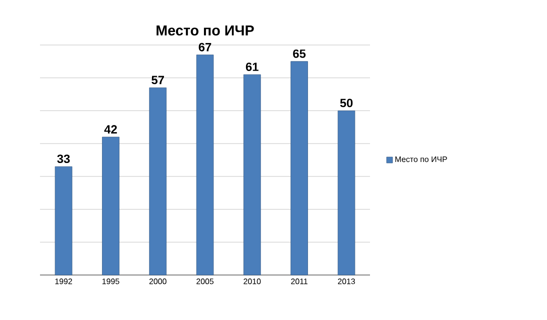  Describe the element at coordinates (205, 30) in the screenshot. I see `chart-title: Место по ИЧР` at that location.